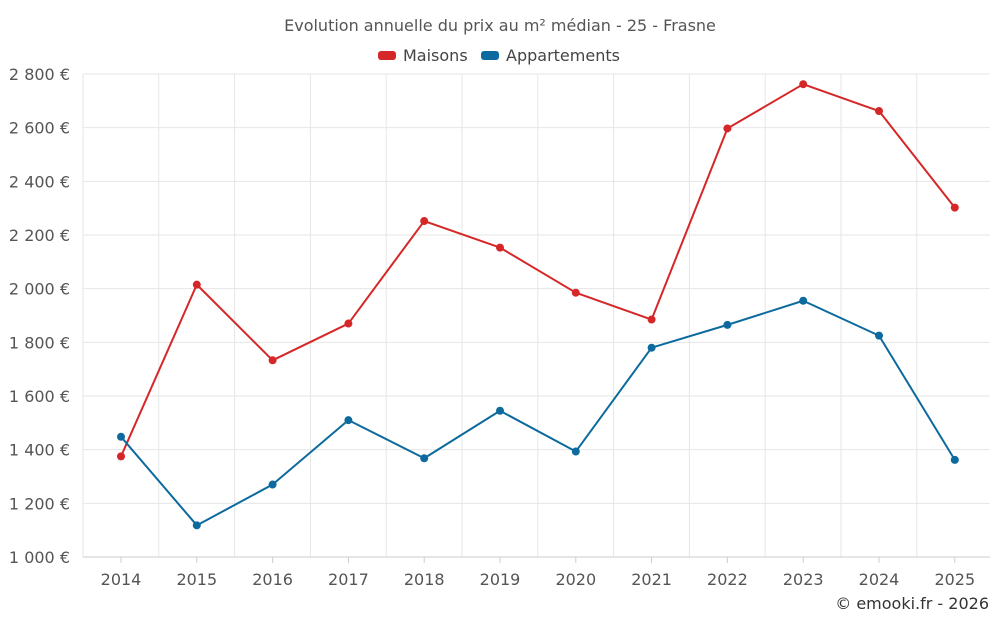 Image resolution: width=1000 pixels, height=625 pixels. I want to click on legend-label-appartements: Appartements, so click(563, 55).